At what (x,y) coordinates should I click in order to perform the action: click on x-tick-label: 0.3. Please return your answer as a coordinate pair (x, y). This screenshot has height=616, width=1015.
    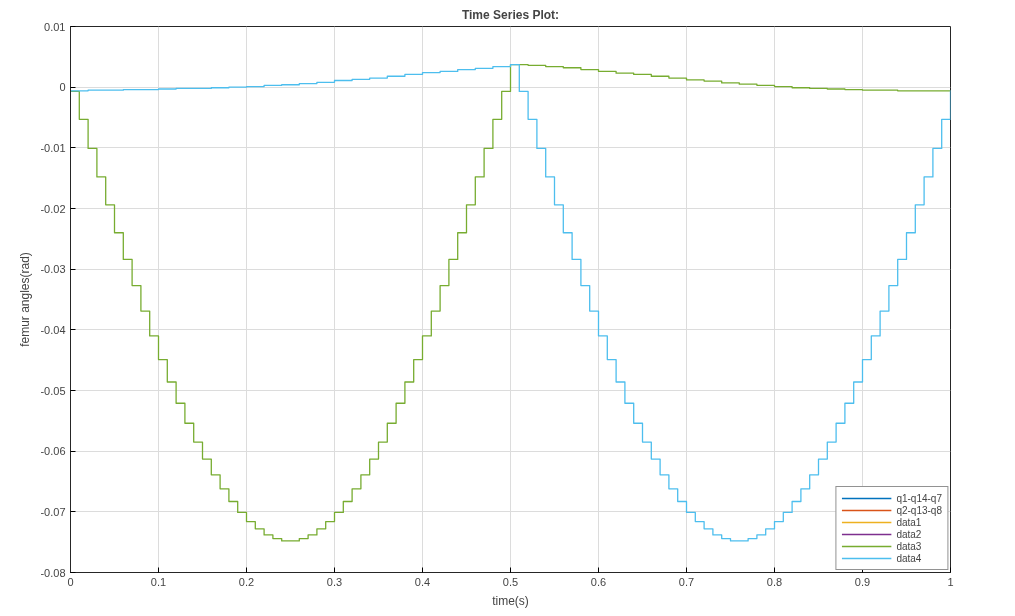
    Looking at the image, I should click on (334, 581).